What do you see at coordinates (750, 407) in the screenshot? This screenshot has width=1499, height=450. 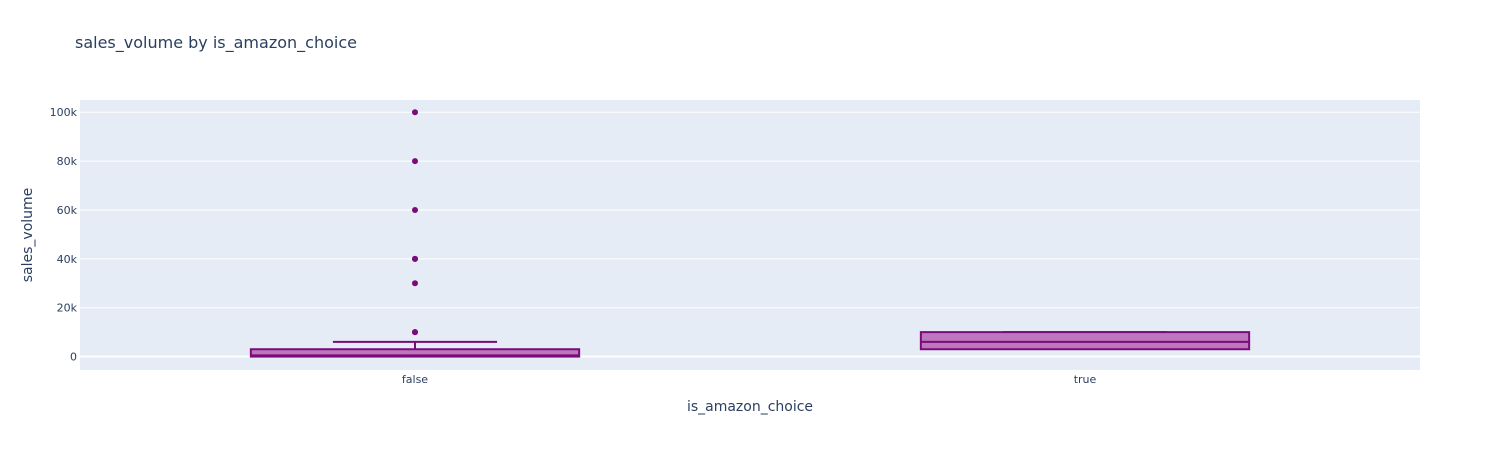 I see `x-axis-label: is_amazon_choice` at bounding box center [750, 407].